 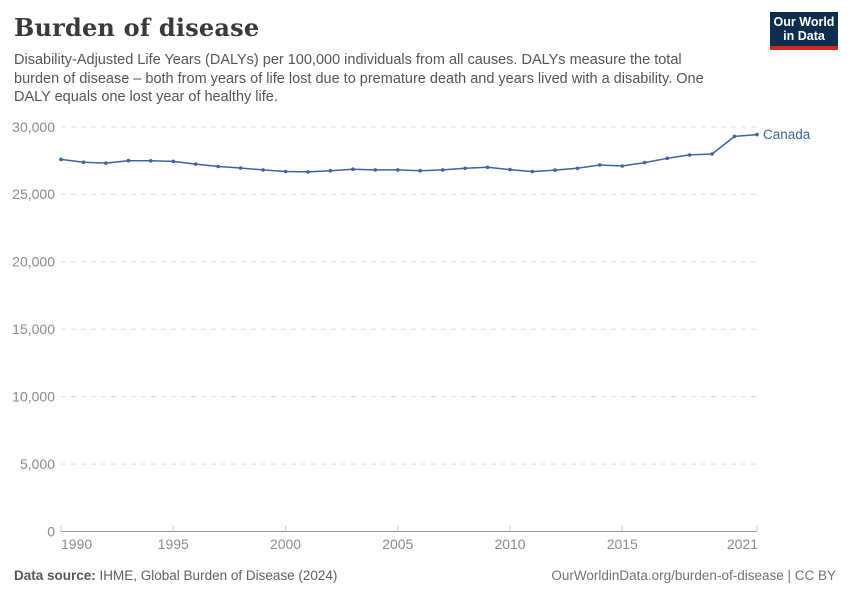 What do you see at coordinates (622, 544) in the screenshot?
I see `x-tick-label: 2015` at bounding box center [622, 544].